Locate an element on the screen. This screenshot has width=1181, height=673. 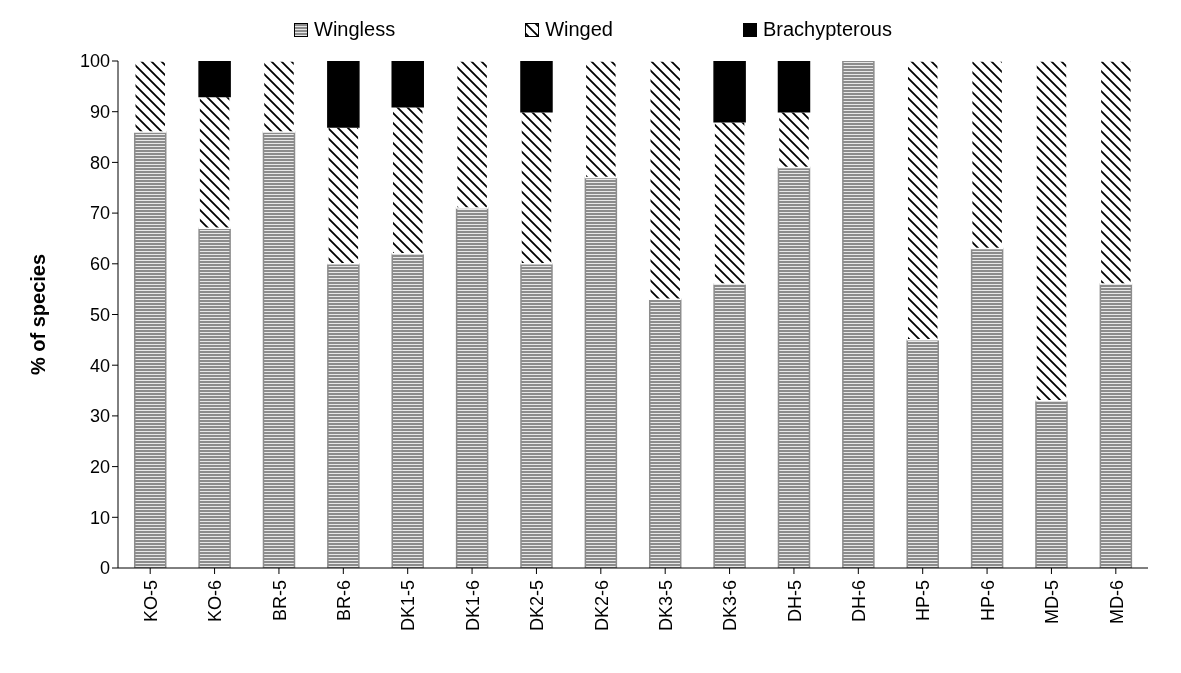
y-tick-label: 90 is located at coordinates (99, 112).